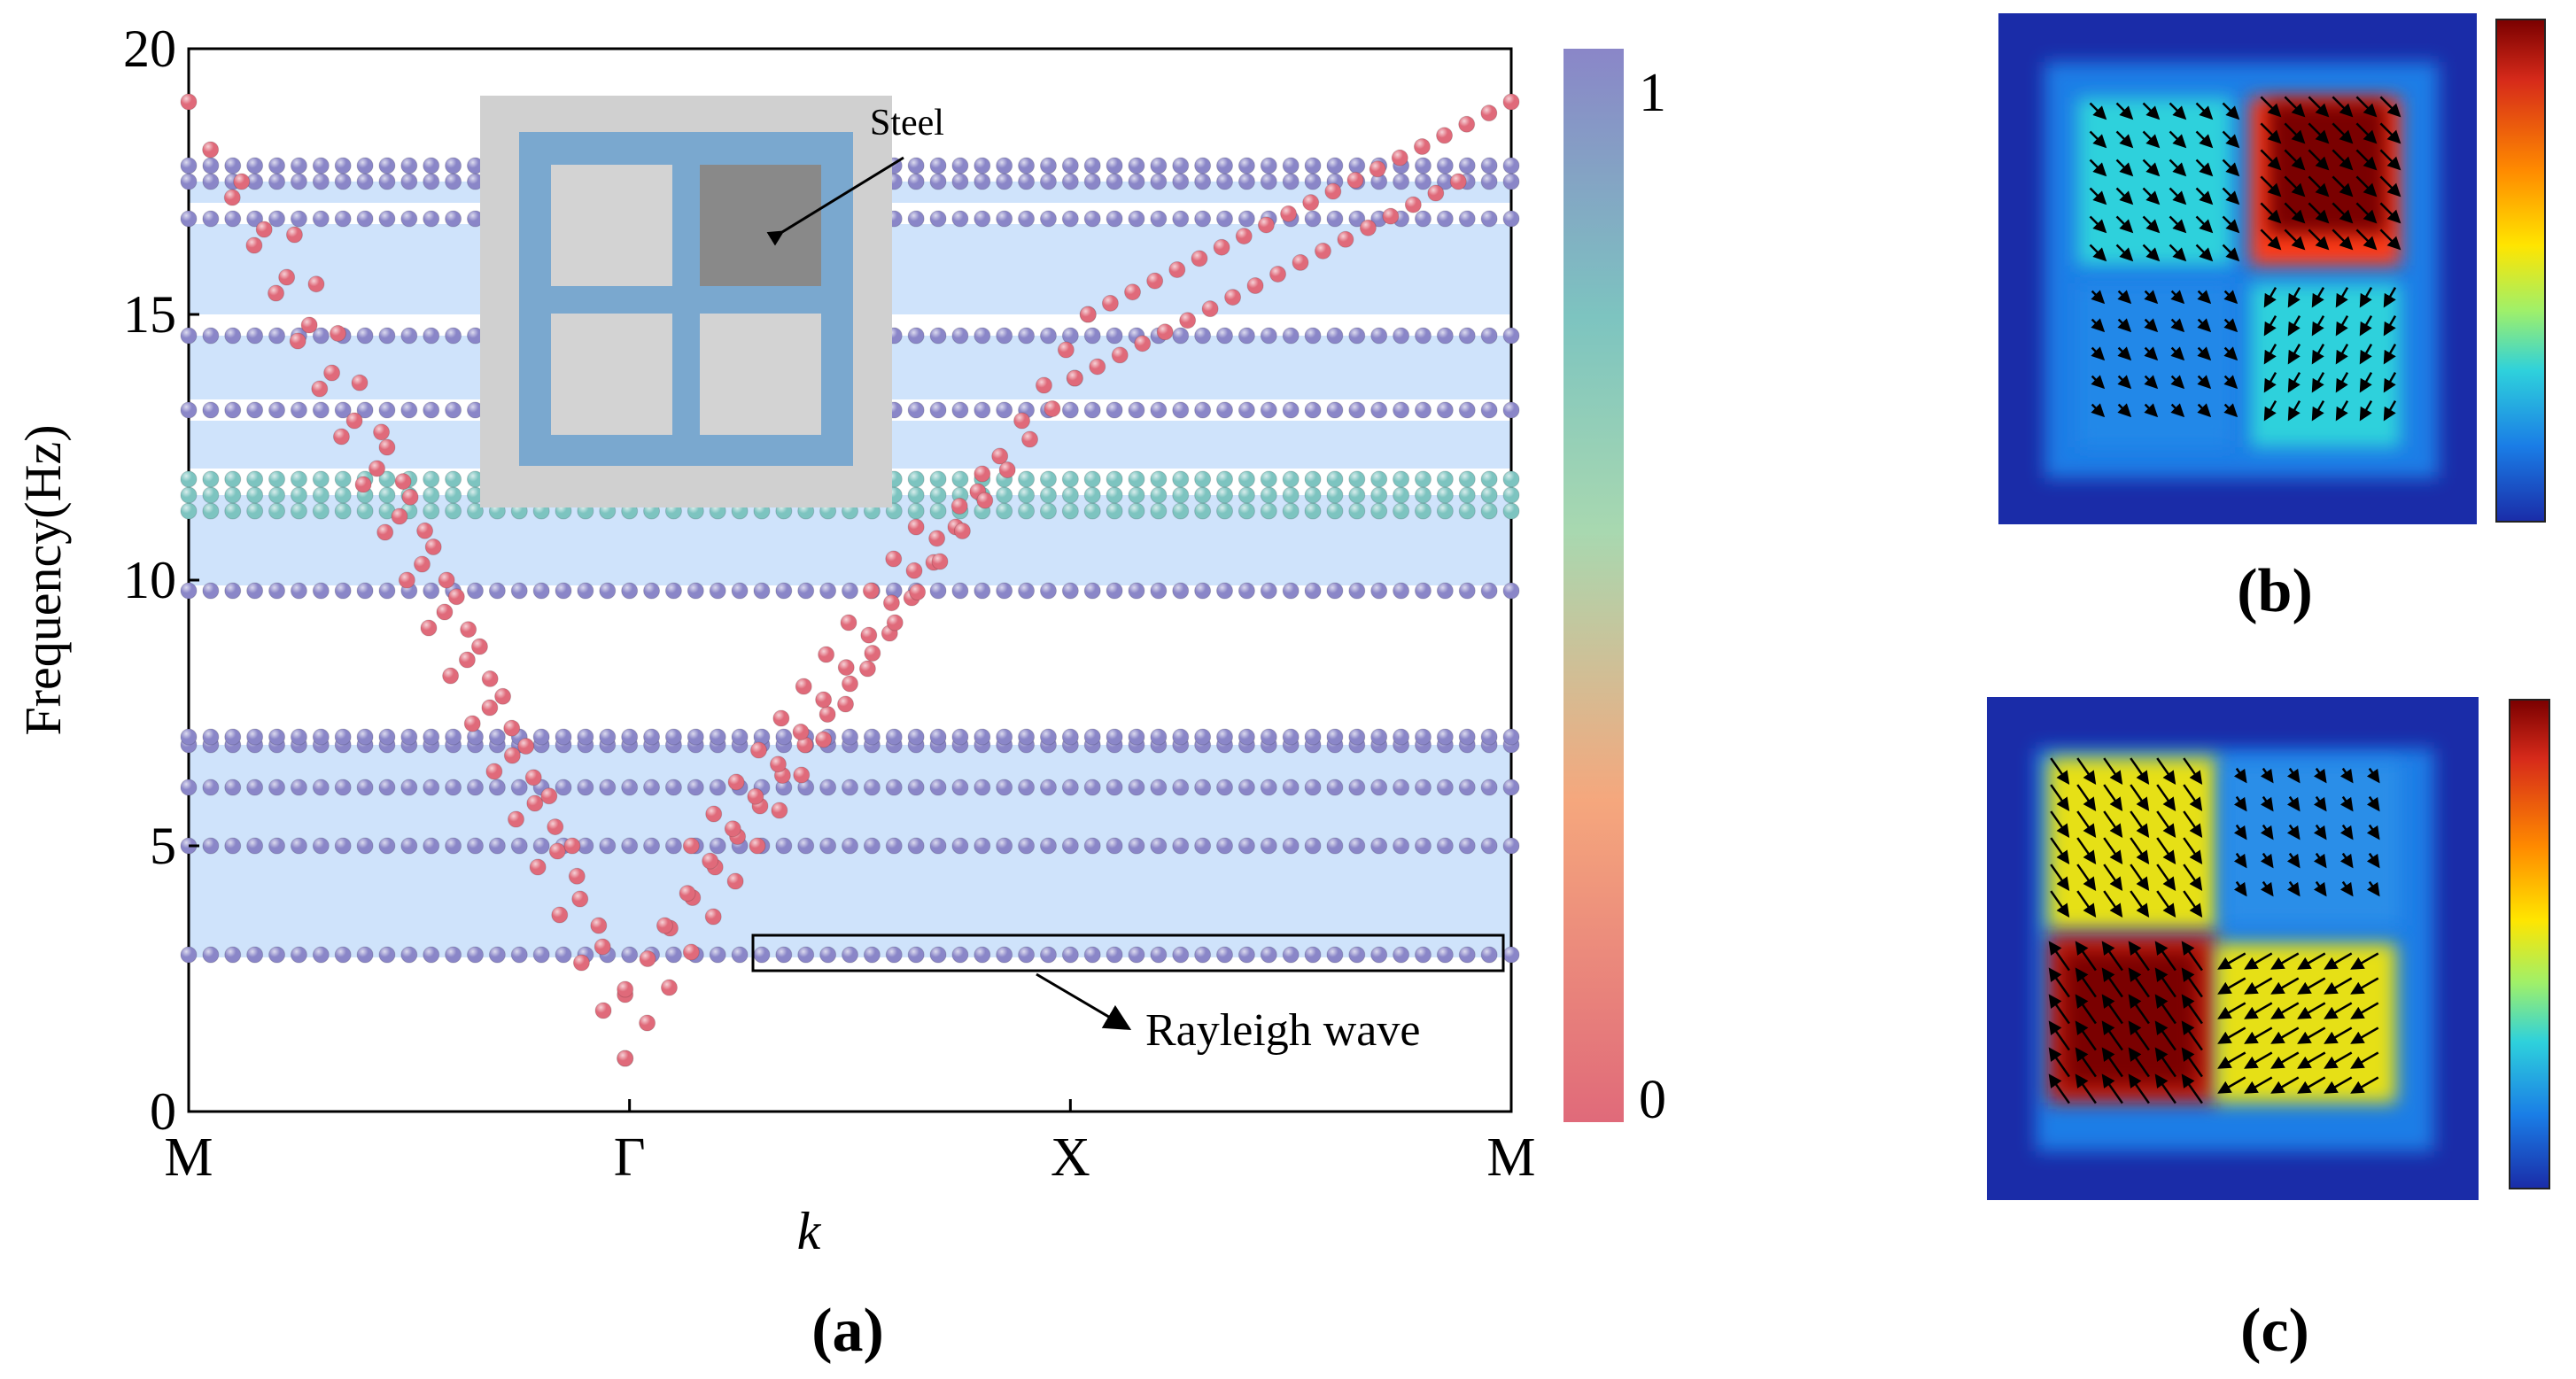  What do you see at coordinates (1084, 1001) in the screenshot?
I see `rayleigh-arrow` at bounding box center [1084, 1001].